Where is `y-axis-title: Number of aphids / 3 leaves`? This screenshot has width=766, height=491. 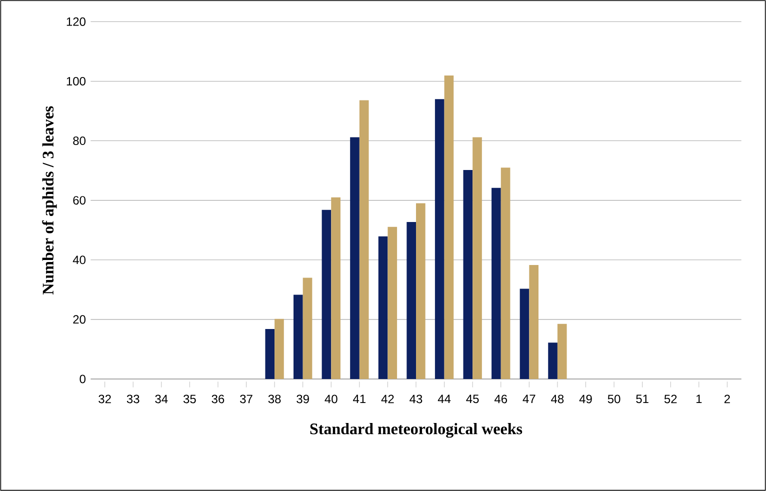 y-axis-title: Number of aphids / 3 leaves is located at coordinates (49, 200).